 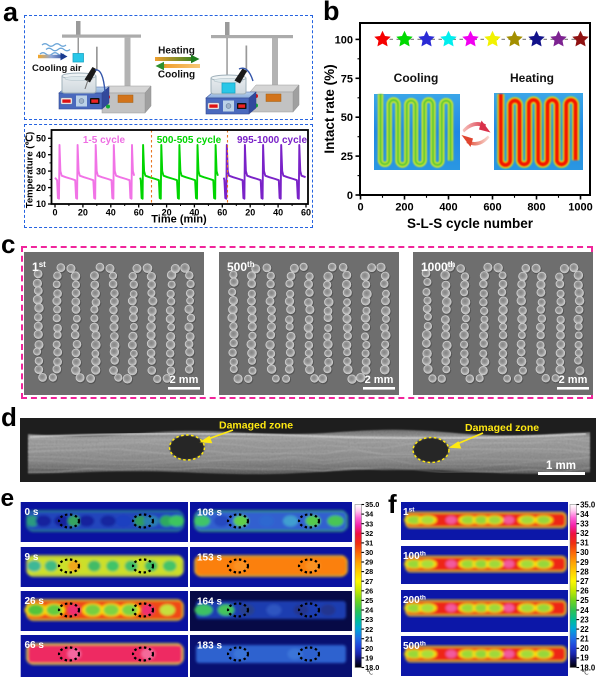 What do you see at coordinates (57, 68) in the screenshot?
I see `svg-text: Cooling air` at bounding box center [57, 68].